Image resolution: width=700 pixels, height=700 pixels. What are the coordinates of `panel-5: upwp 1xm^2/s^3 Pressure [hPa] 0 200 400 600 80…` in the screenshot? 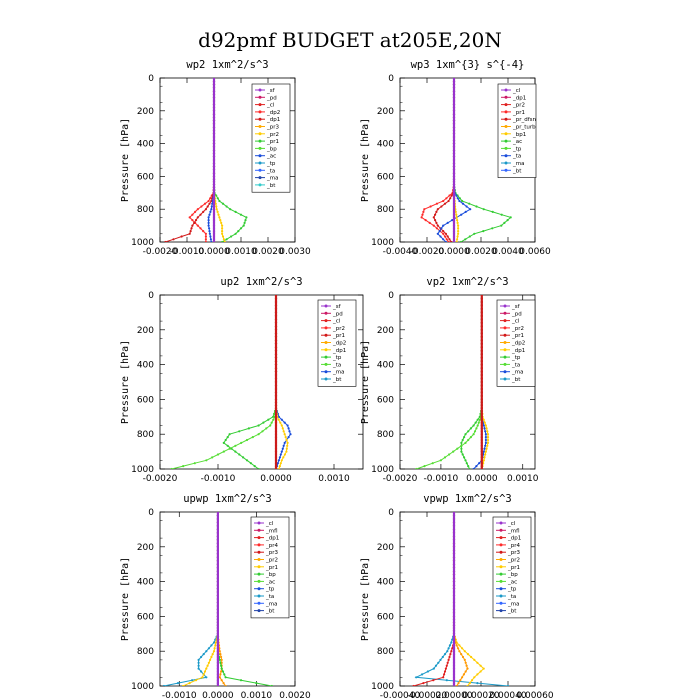 It's located at (215, 596).